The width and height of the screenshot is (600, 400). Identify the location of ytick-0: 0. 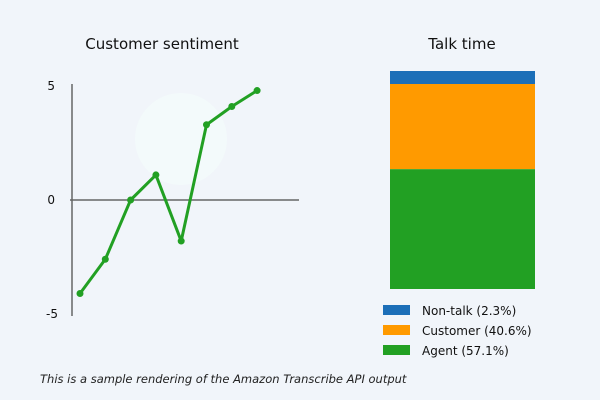
(51, 200).